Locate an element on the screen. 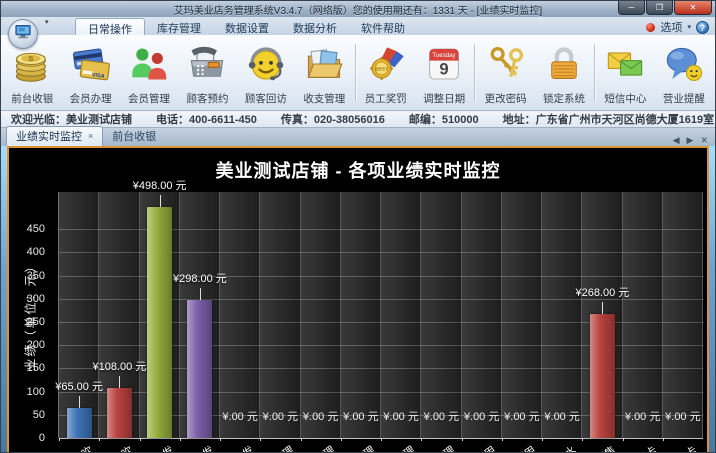 This screenshot has height=453, width=716. calendar-icon: Tuesday 9 is located at coordinates (444, 63).